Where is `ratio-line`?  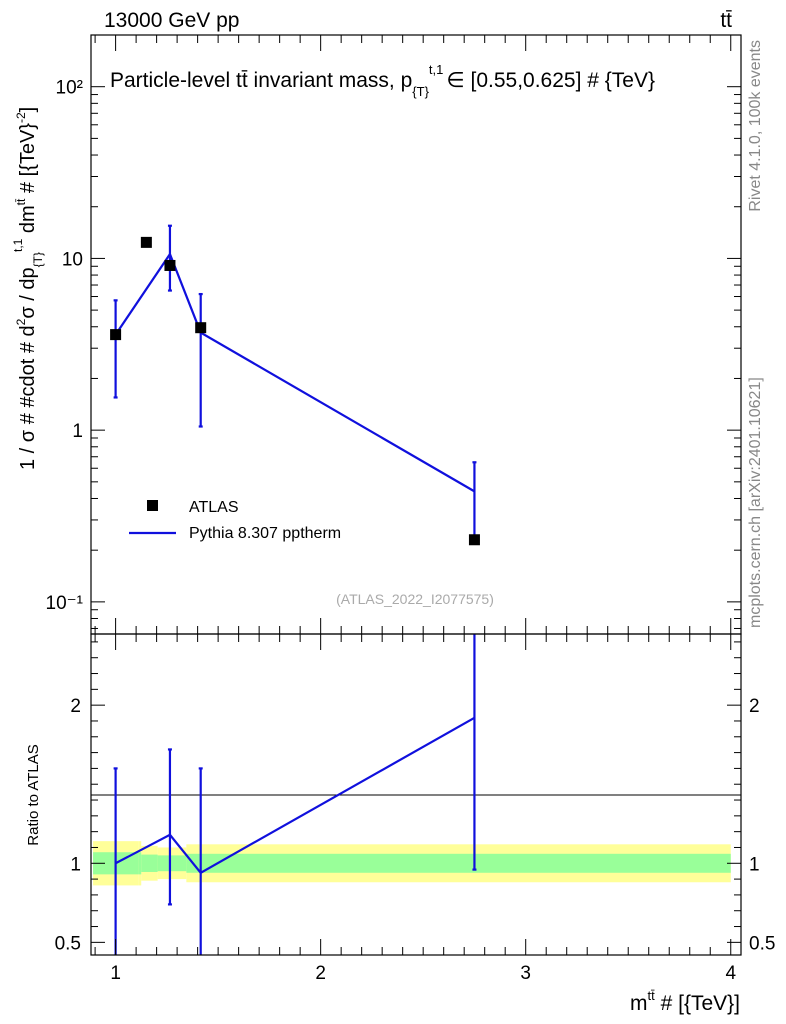
ratio-line is located at coordinates (295, 795).